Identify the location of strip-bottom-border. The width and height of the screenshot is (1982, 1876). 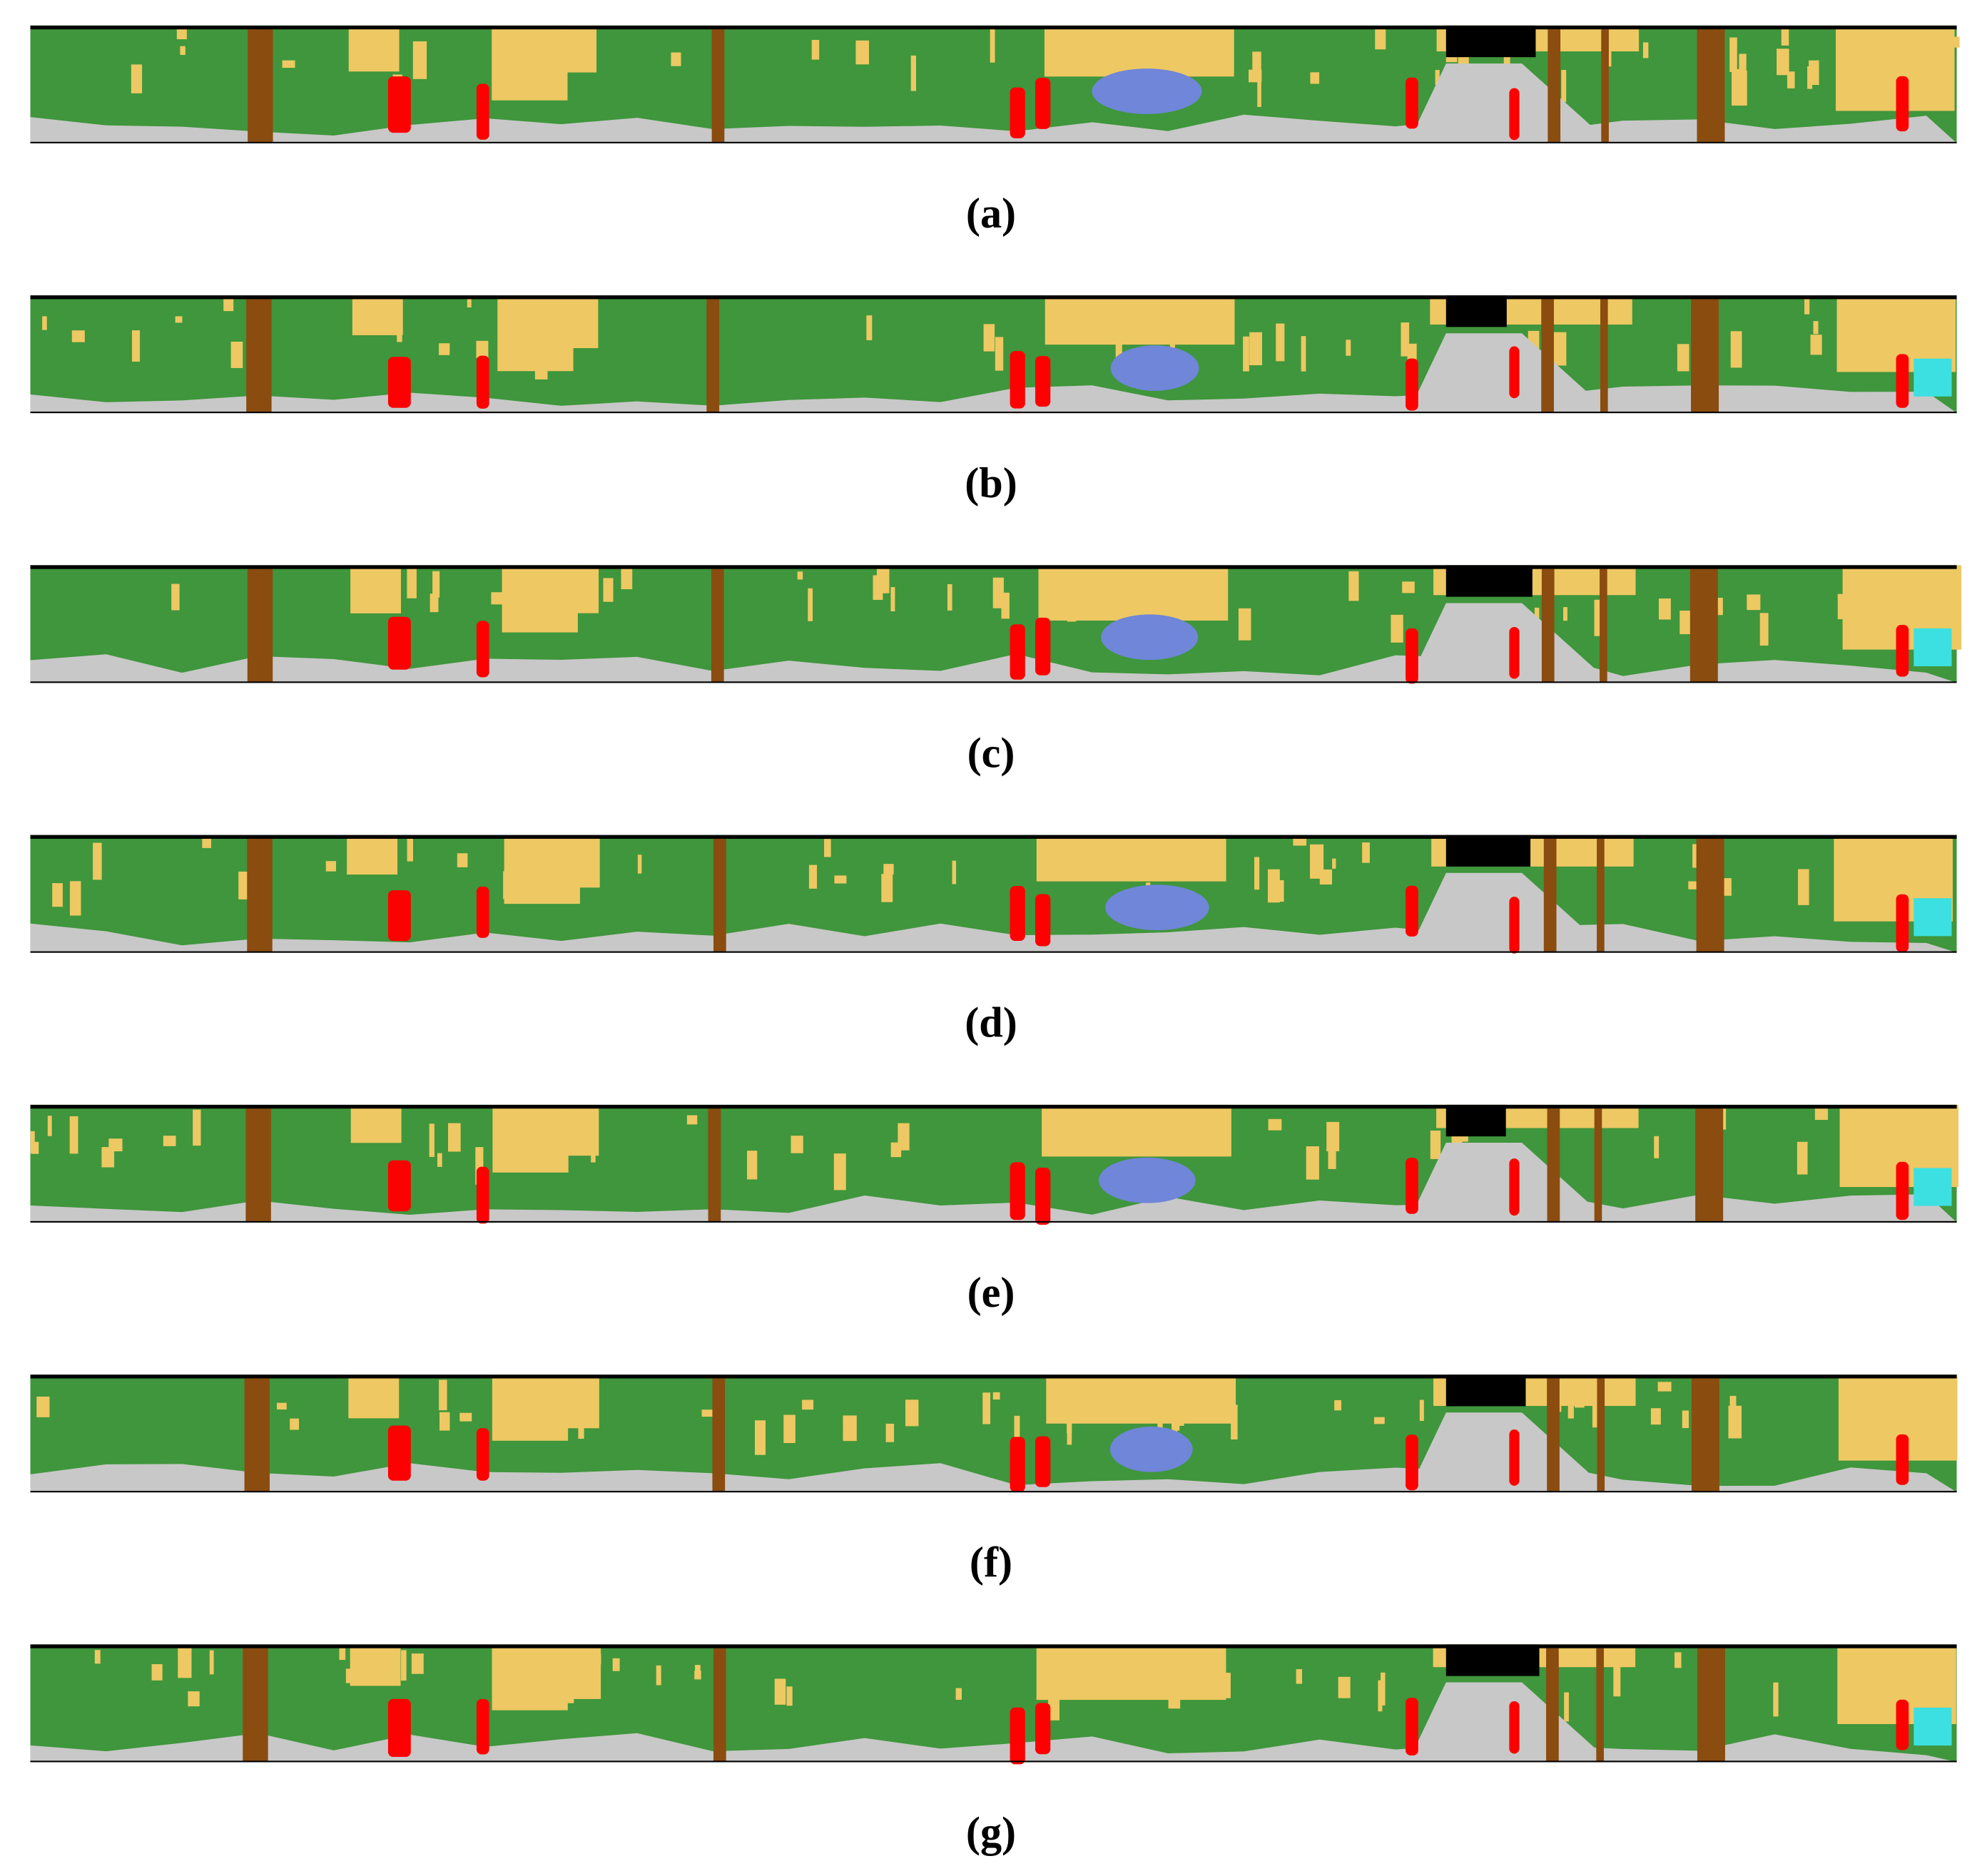
(994, 1492).